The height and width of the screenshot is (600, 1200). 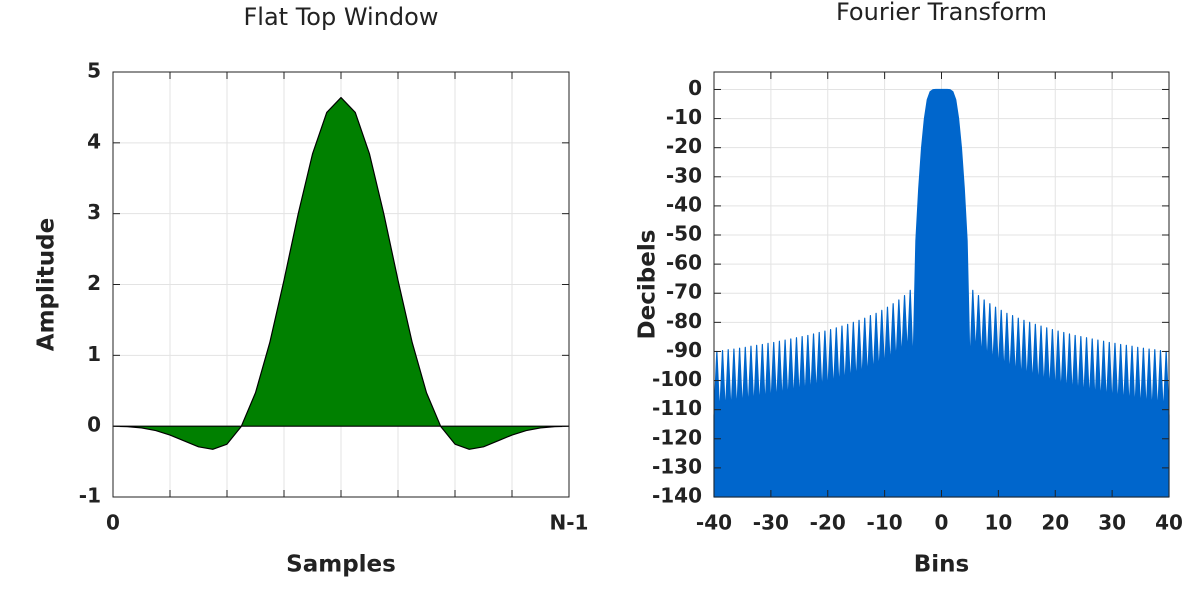 I want to click on x-tick-label: -20, so click(x=828, y=523).